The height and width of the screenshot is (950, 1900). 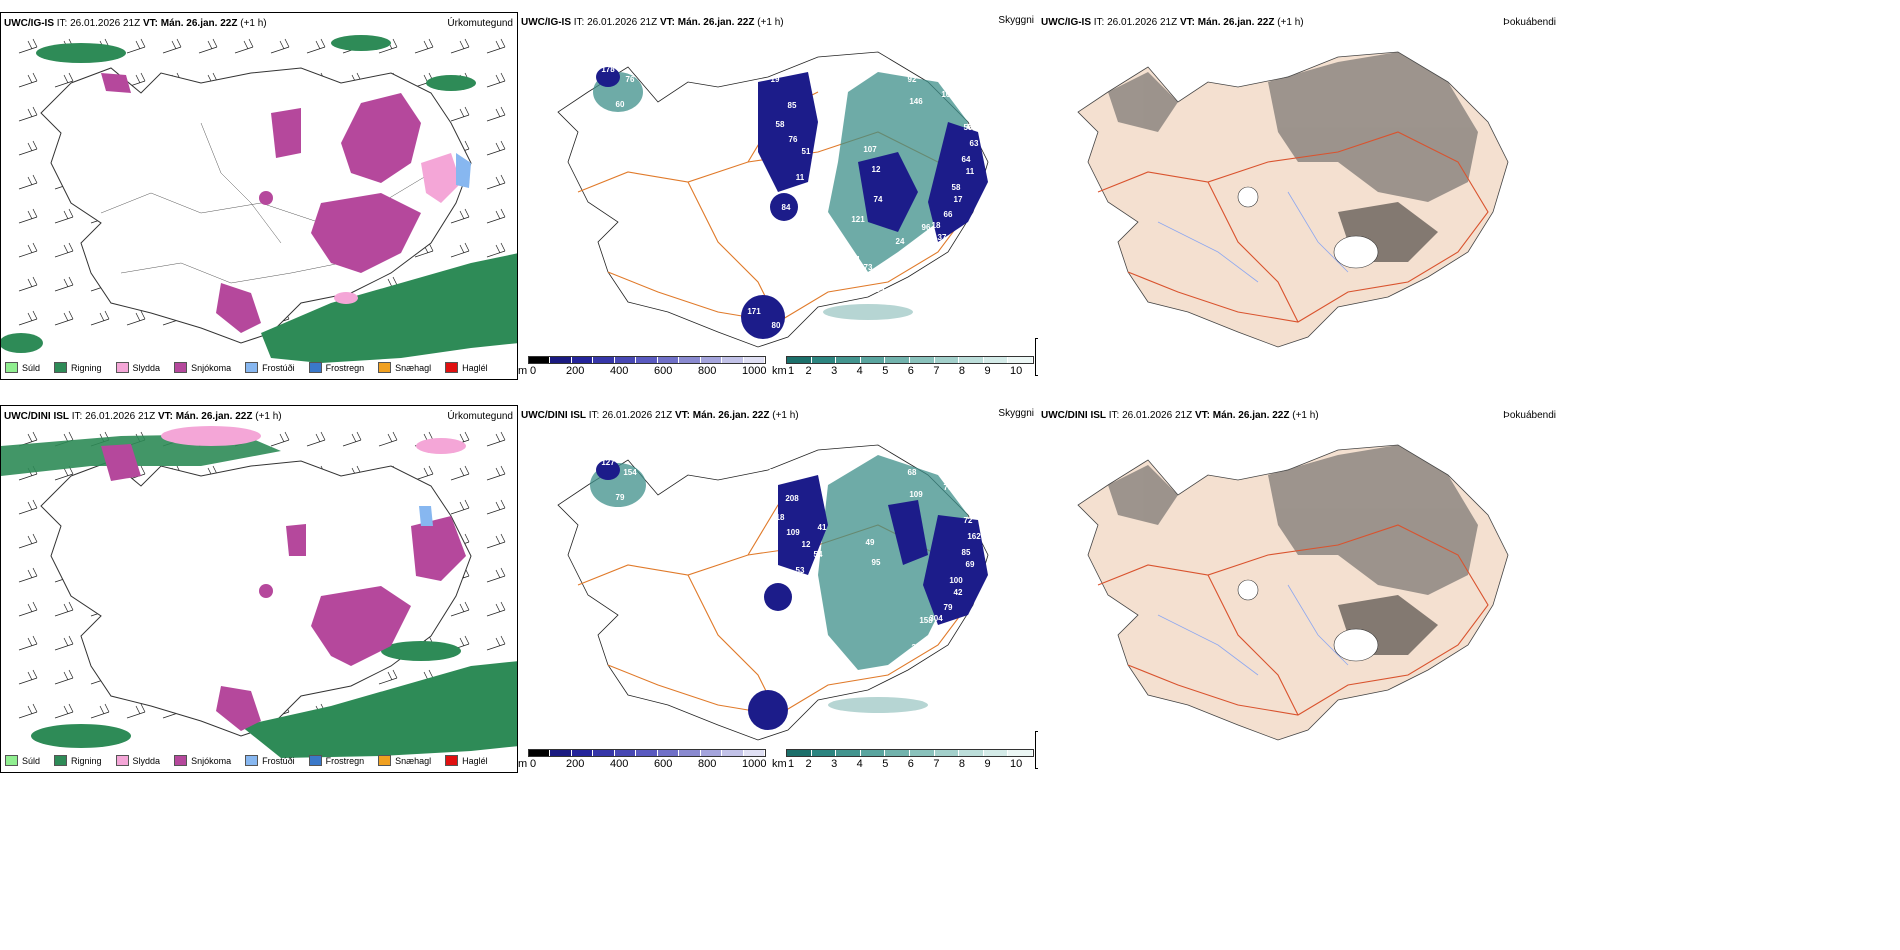 What do you see at coordinates (1253, 630) in the screenshot?
I see `rivers` at bounding box center [1253, 630].